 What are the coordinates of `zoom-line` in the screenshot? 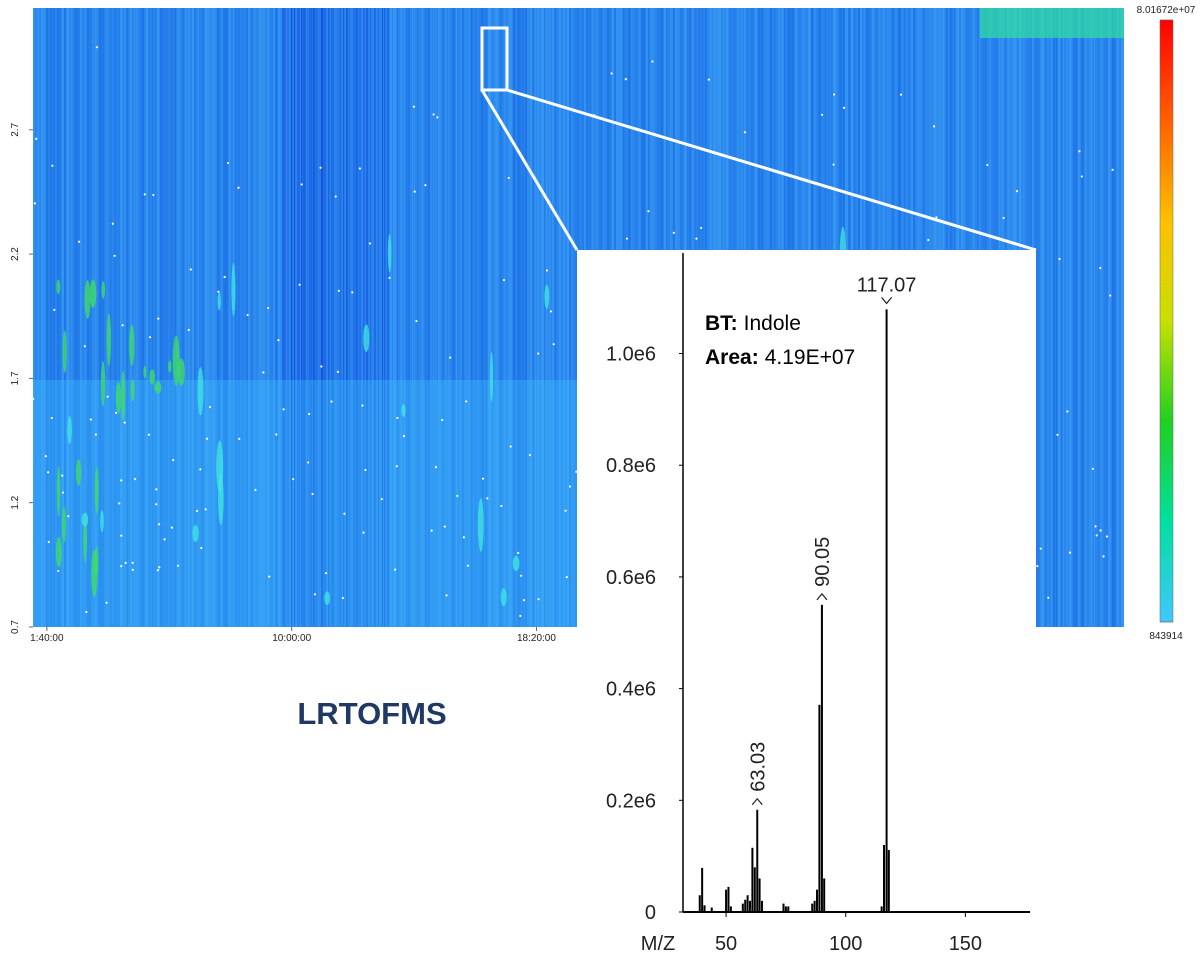 It's located at (771, 170).